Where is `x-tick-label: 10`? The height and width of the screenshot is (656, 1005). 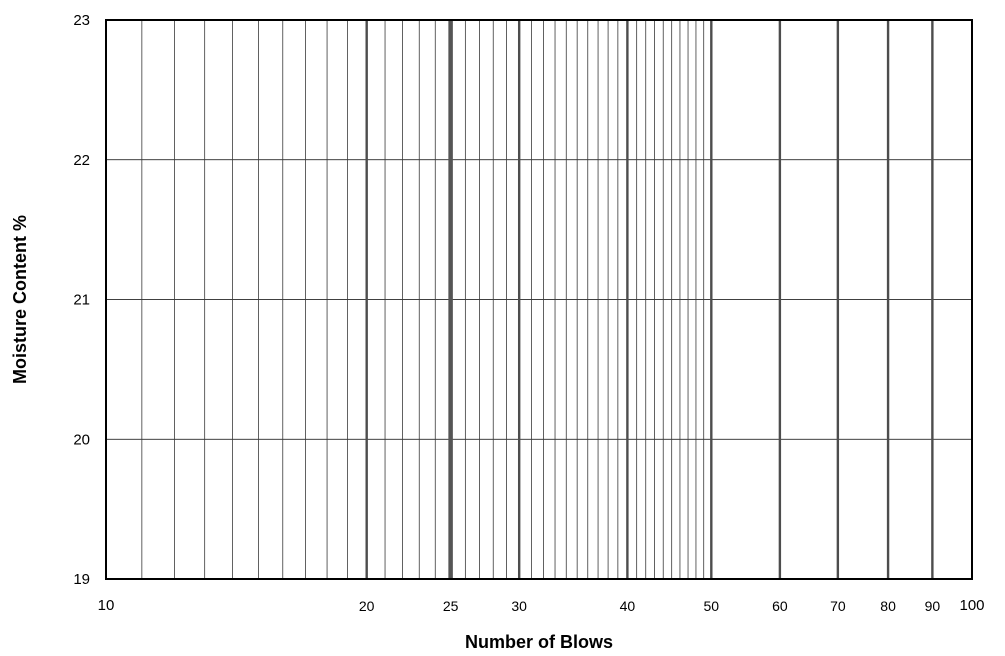
x-tick-label: 10 is located at coordinates (106, 605).